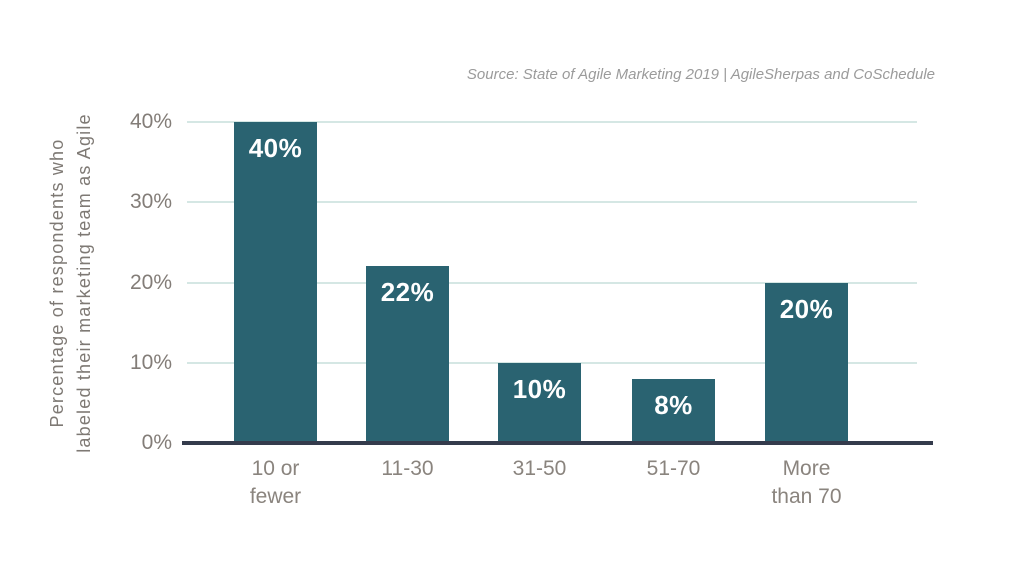 The width and height of the screenshot is (1024, 587). I want to click on bar-value-label: 22%, so click(407, 292).